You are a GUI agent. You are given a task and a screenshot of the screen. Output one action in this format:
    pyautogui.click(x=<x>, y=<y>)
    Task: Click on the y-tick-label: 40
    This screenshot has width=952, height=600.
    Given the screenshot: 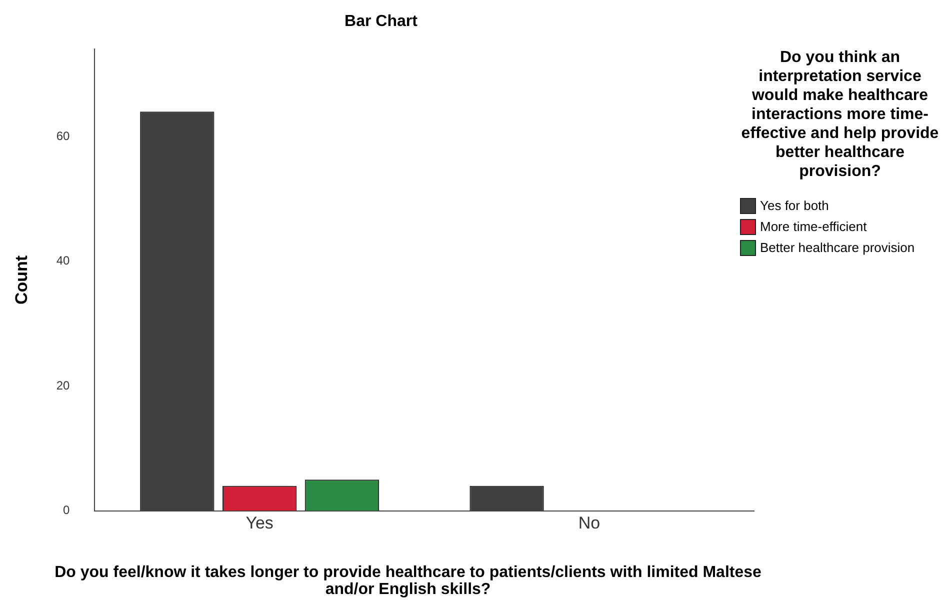 What is the action you would take?
    pyautogui.click(x=63, y=261)
    